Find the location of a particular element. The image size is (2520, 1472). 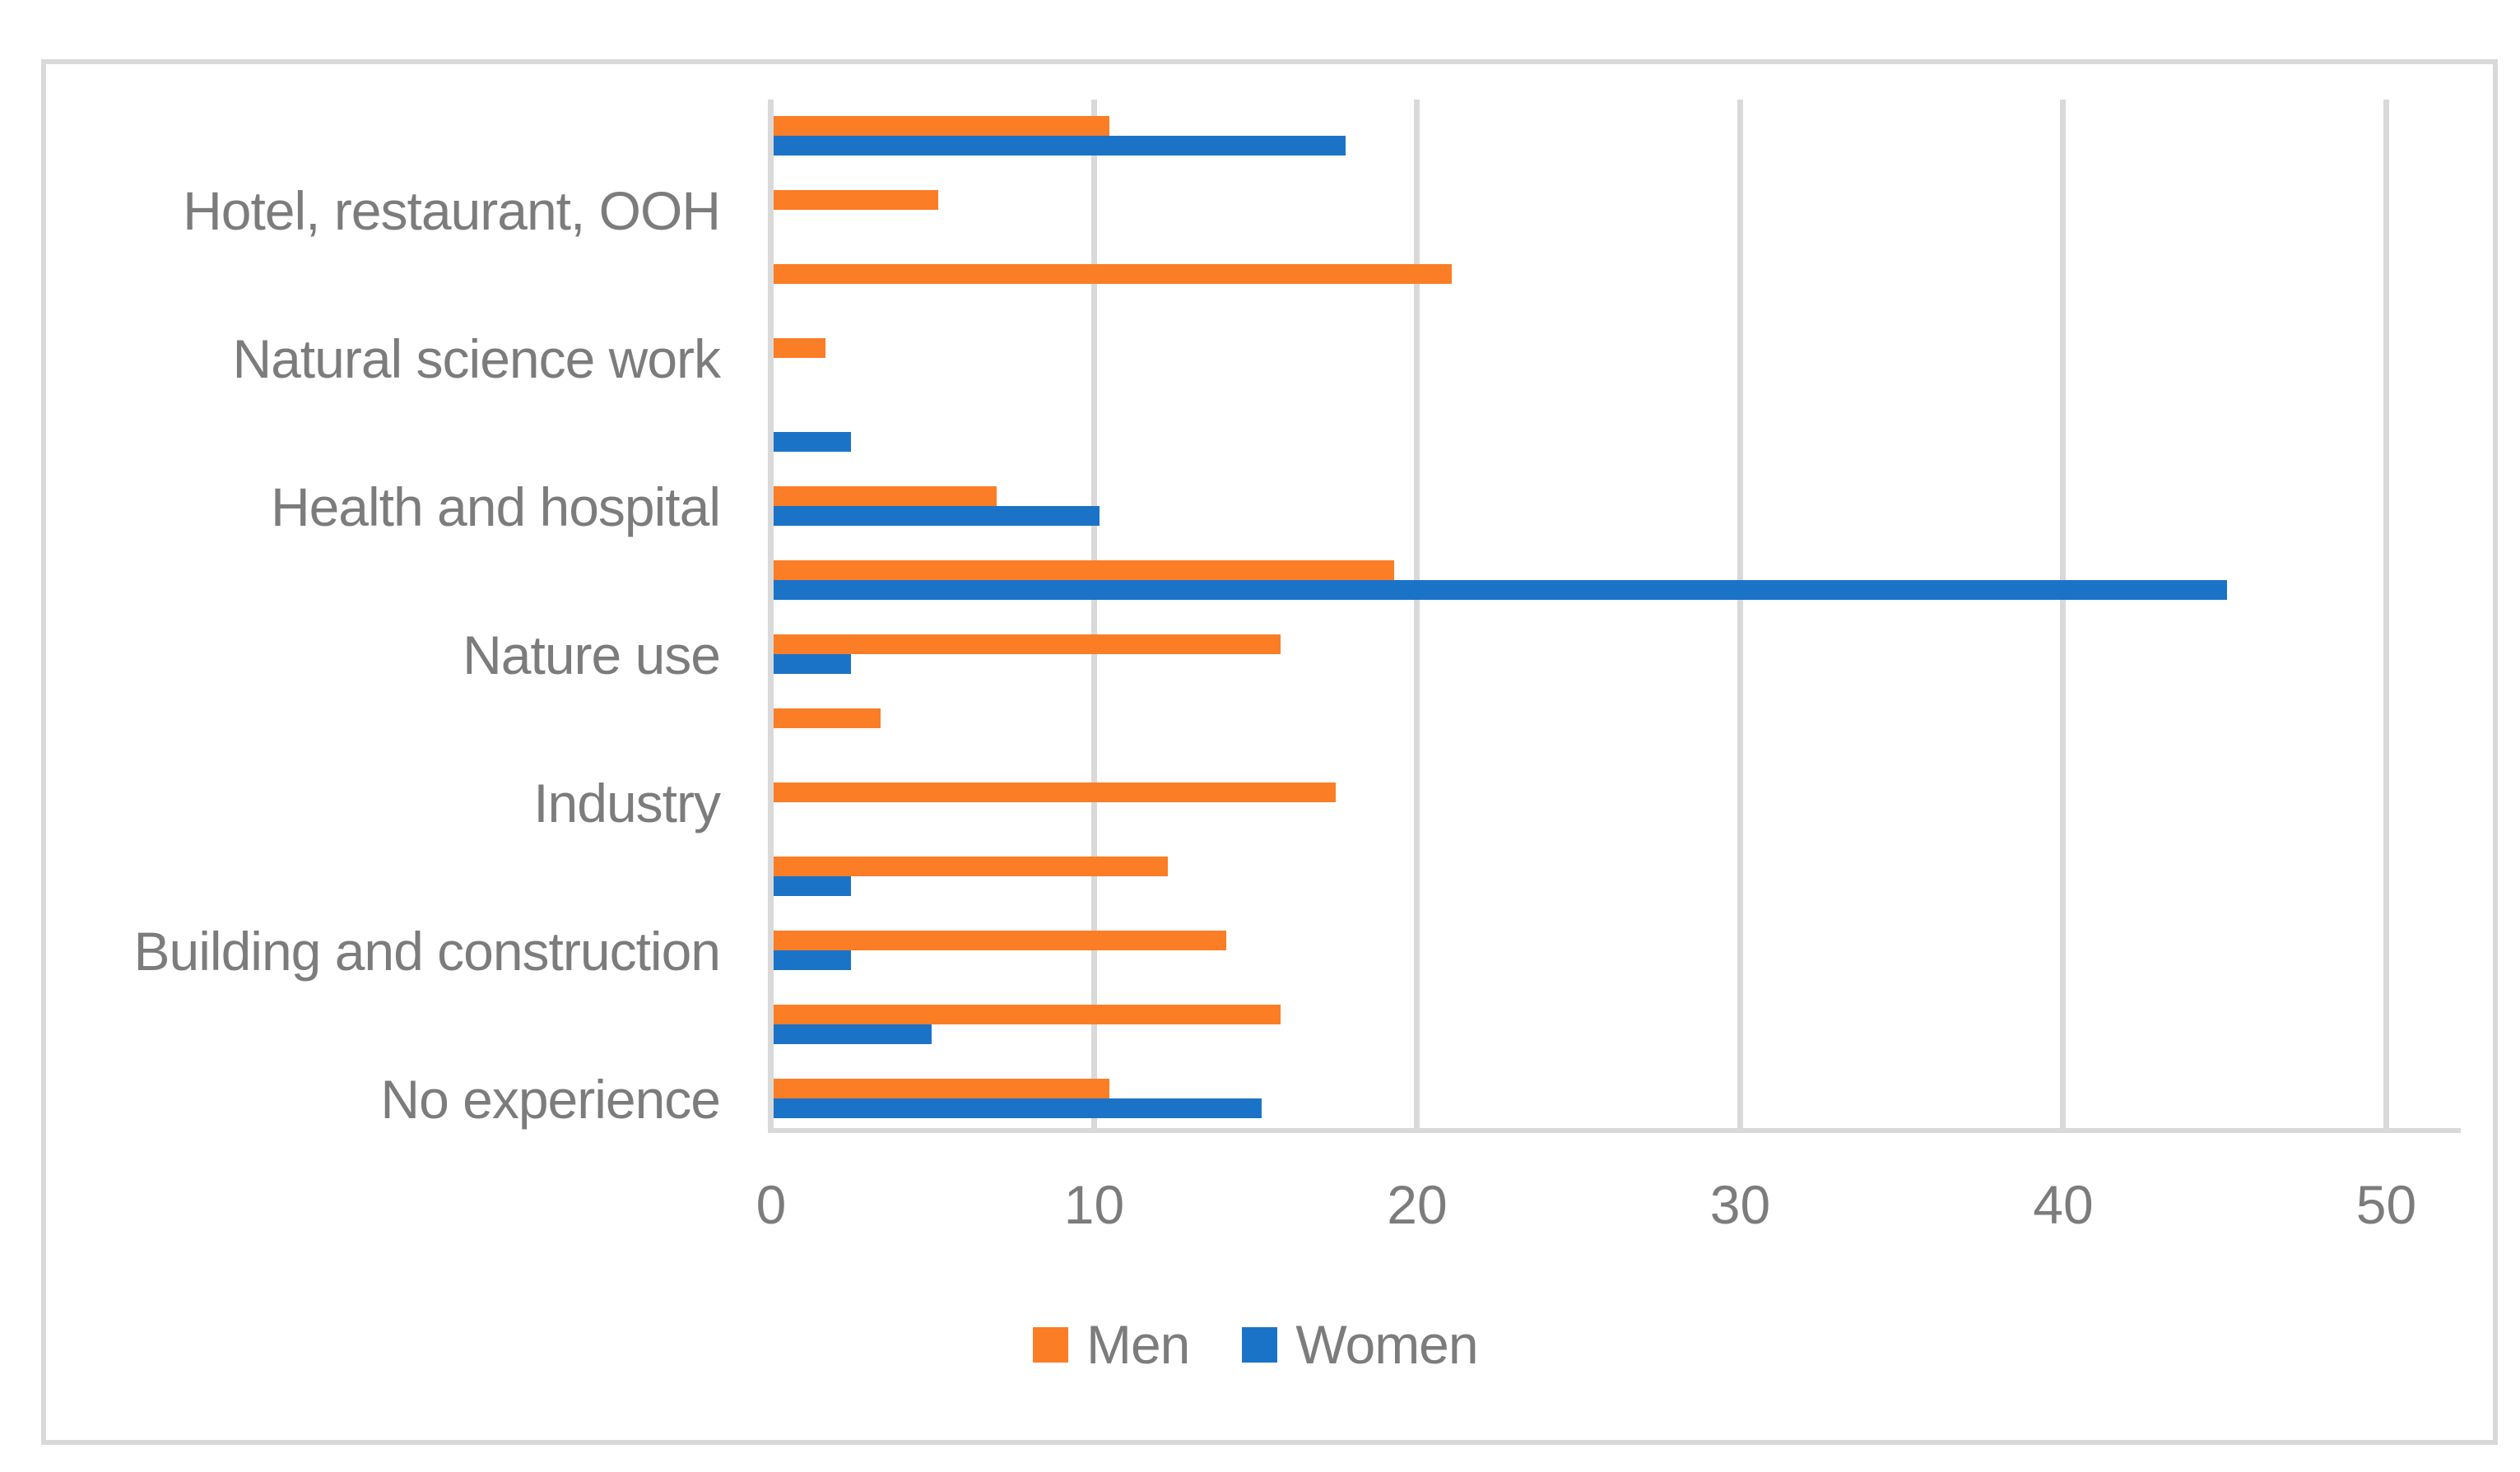

legend-item-men: Men is located at coordinates (1111, 1344).